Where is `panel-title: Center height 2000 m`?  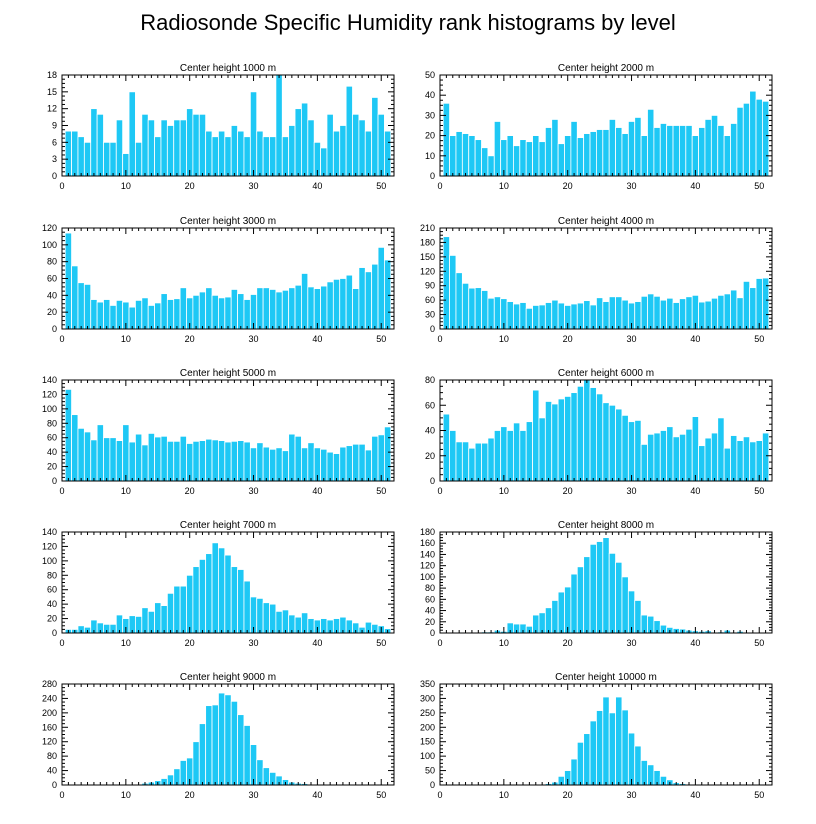 panel-title: Center height 2000 m is located at coordinates (606, 68).